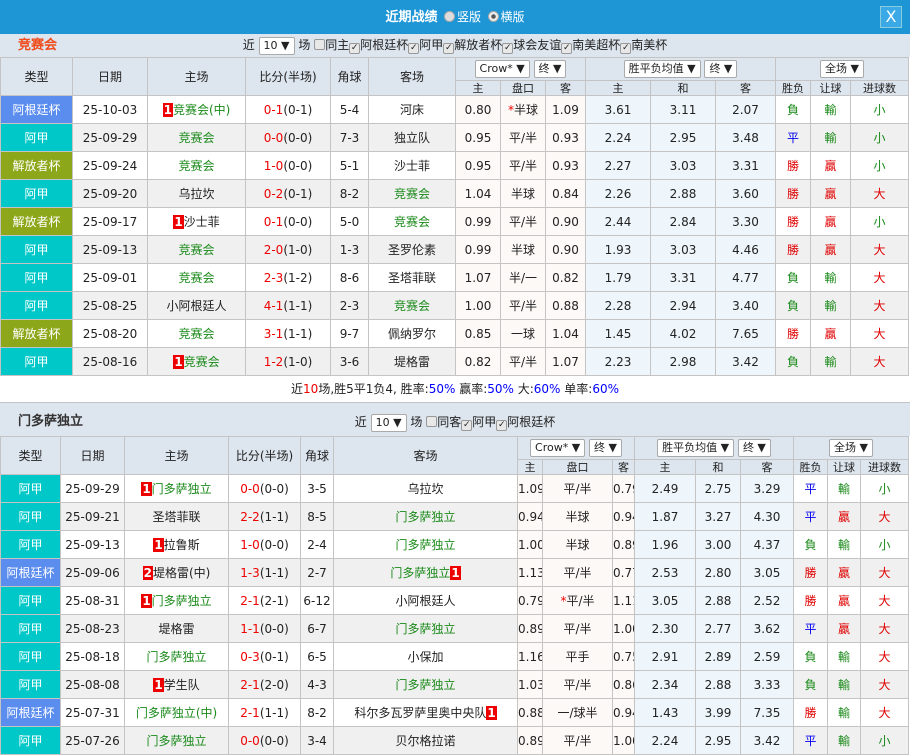  I want to click on full-score: 2-2, so click(250, 516).